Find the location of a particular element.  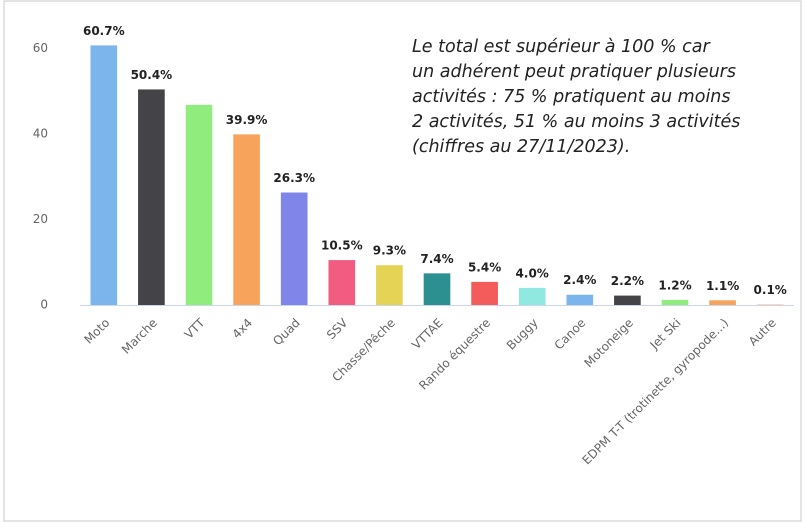

data-label: 39.9% is located at coordinates (247, 120).